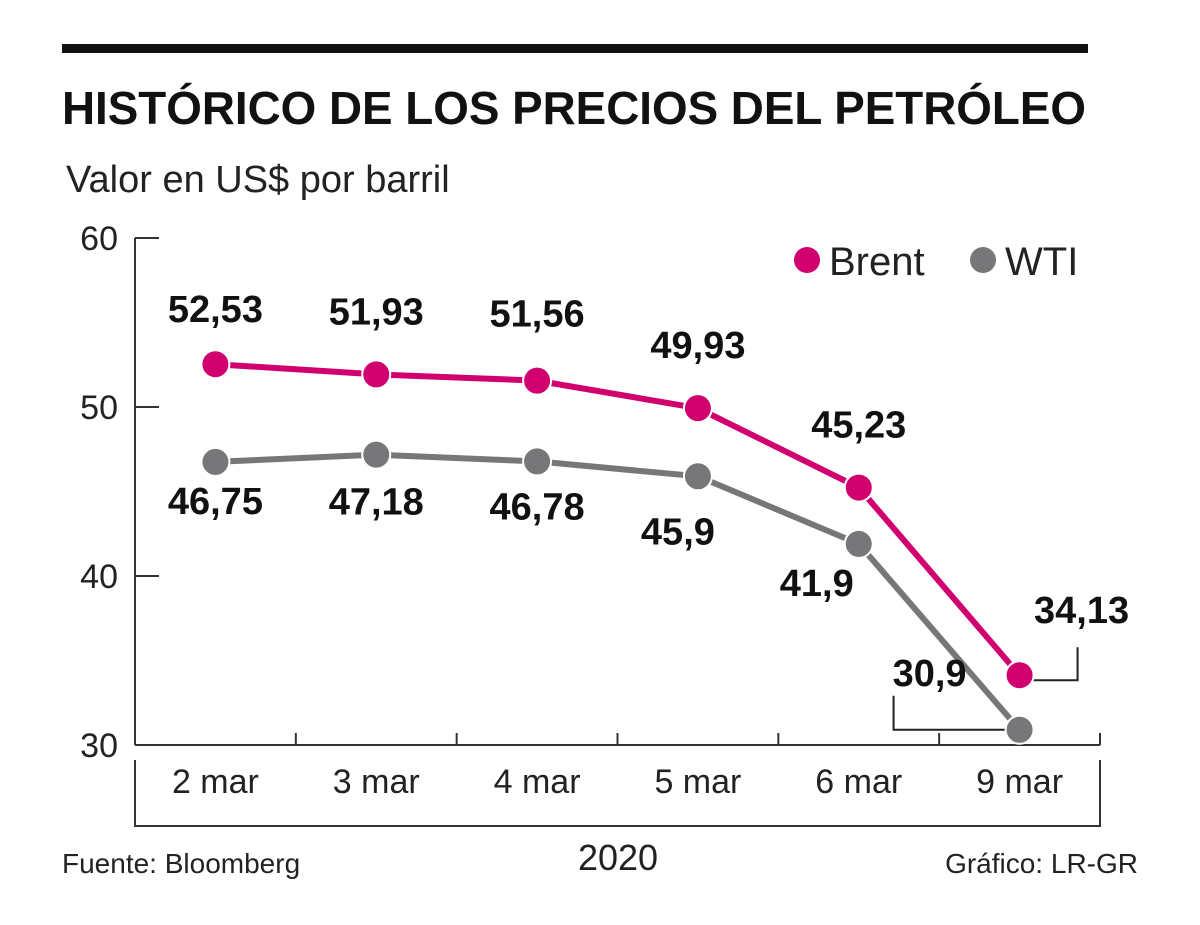 The image size is (1200, 925). What do you see at coordinates (936, 262) in the screenshot?
I see `legend: Brent WTI` at bounding box center [936, 262].